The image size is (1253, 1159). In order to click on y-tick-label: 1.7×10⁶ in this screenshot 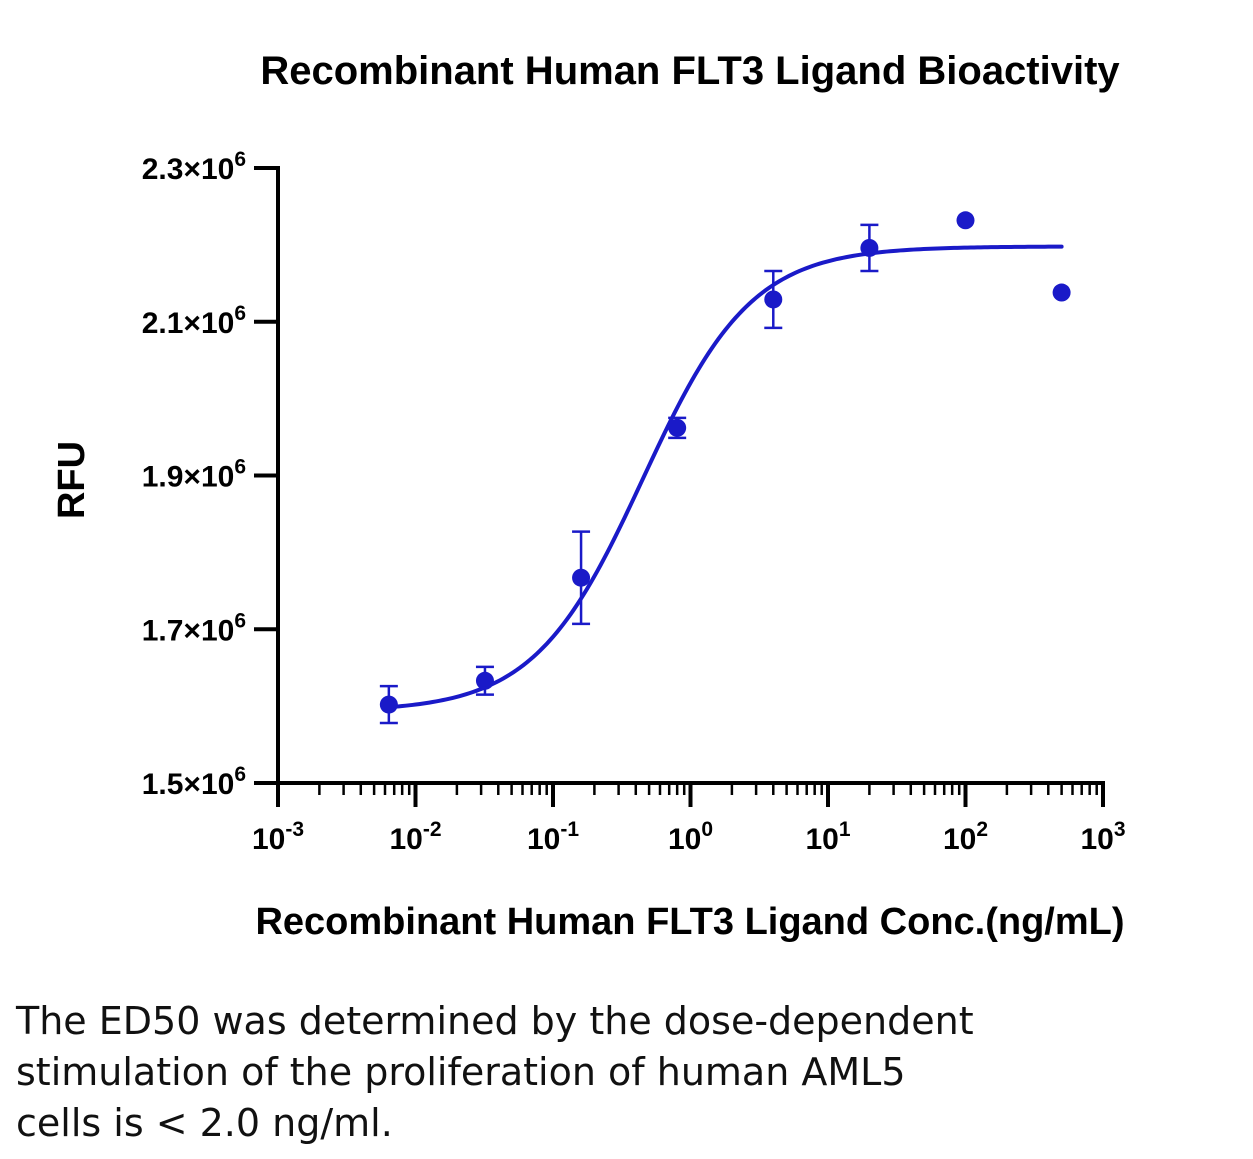, I will do `click(194, 628)`.